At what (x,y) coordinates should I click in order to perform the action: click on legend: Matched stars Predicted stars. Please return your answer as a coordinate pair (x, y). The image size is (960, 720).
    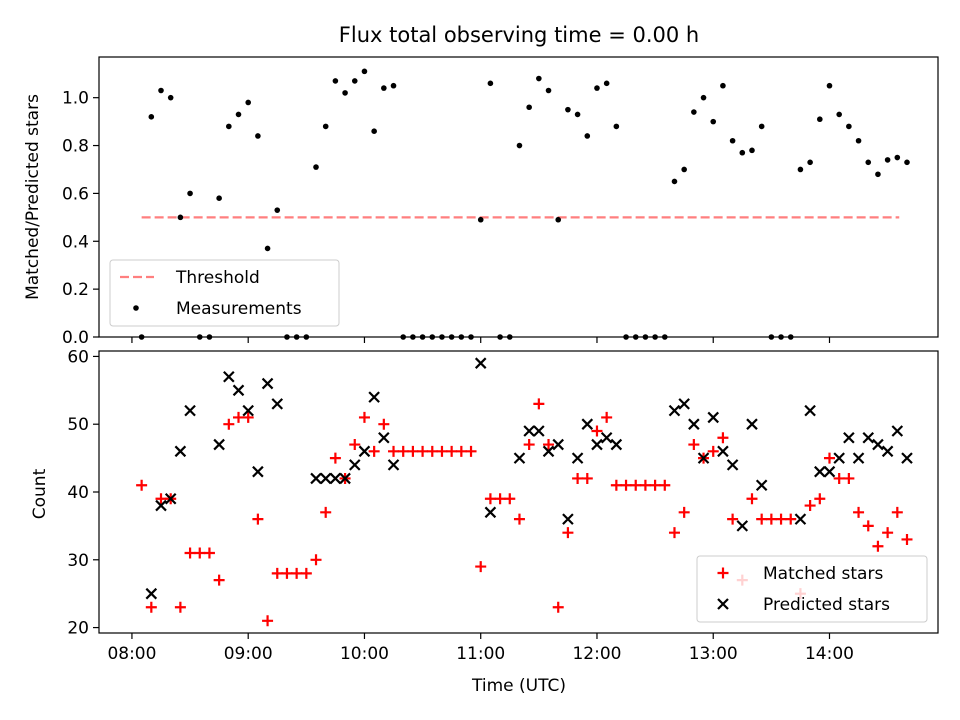
    Looking at the image, I should click on (812, 589).